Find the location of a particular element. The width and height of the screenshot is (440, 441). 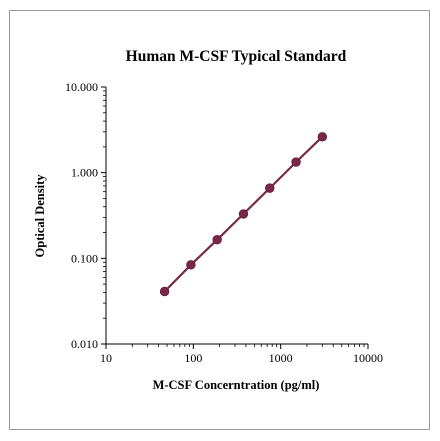

x-tick-label: 1000 is located at coordinates (281, 358).